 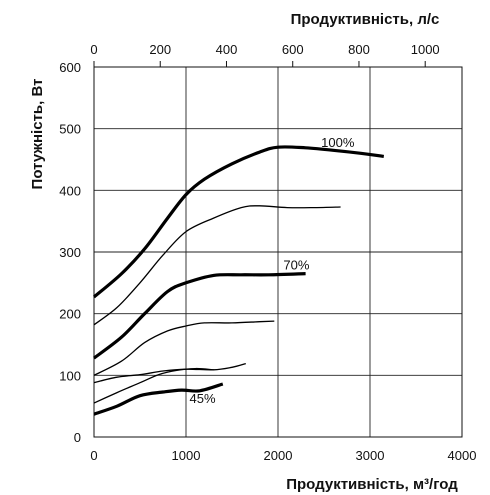 I want to click on series-label: 100%, so click(x=338, y=142).